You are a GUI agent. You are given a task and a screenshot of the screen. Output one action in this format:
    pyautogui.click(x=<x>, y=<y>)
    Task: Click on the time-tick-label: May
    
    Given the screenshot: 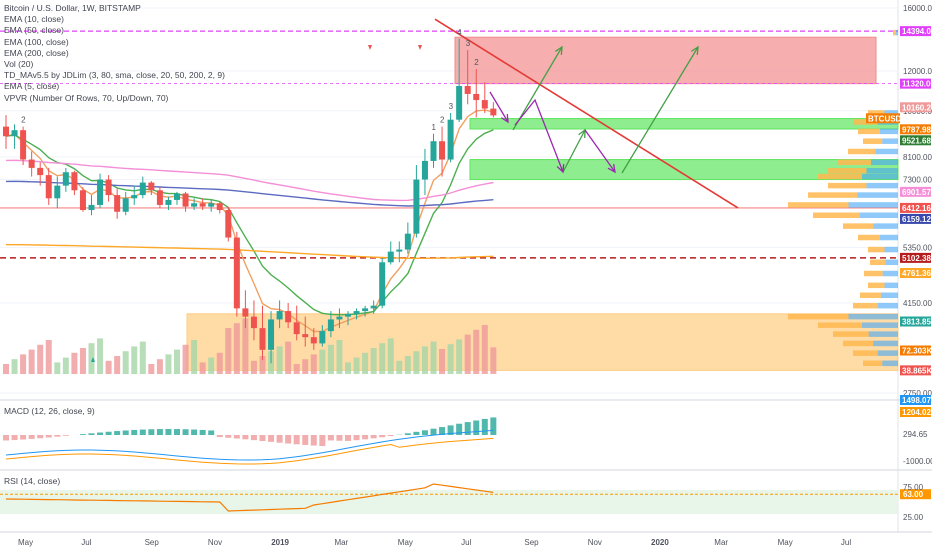 What is the action you would take?
    pyautogui.click(x=25, y=542)
    